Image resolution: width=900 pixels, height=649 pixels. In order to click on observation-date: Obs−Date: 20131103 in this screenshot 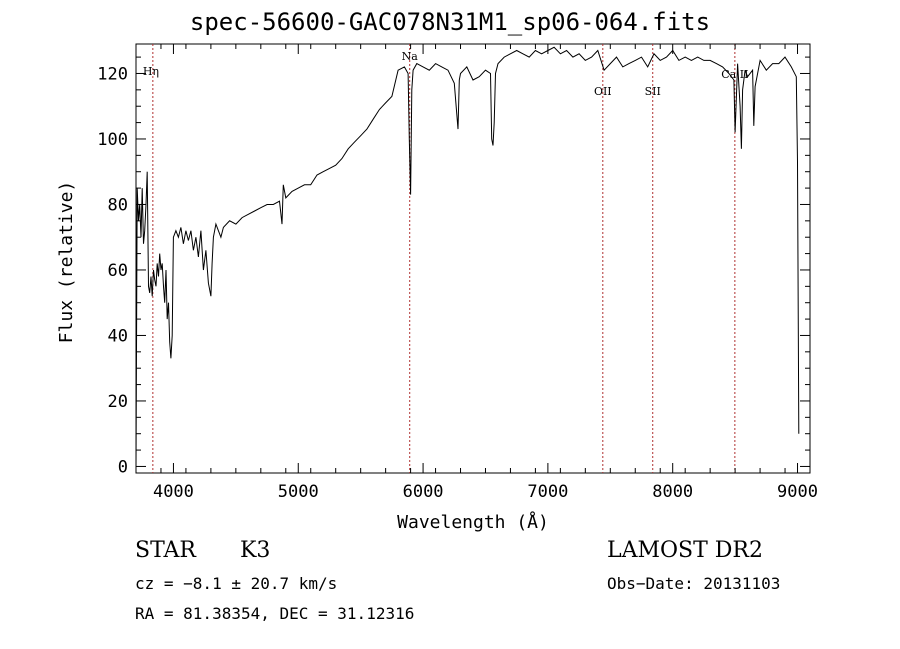, I will do `click(694, 583)`.